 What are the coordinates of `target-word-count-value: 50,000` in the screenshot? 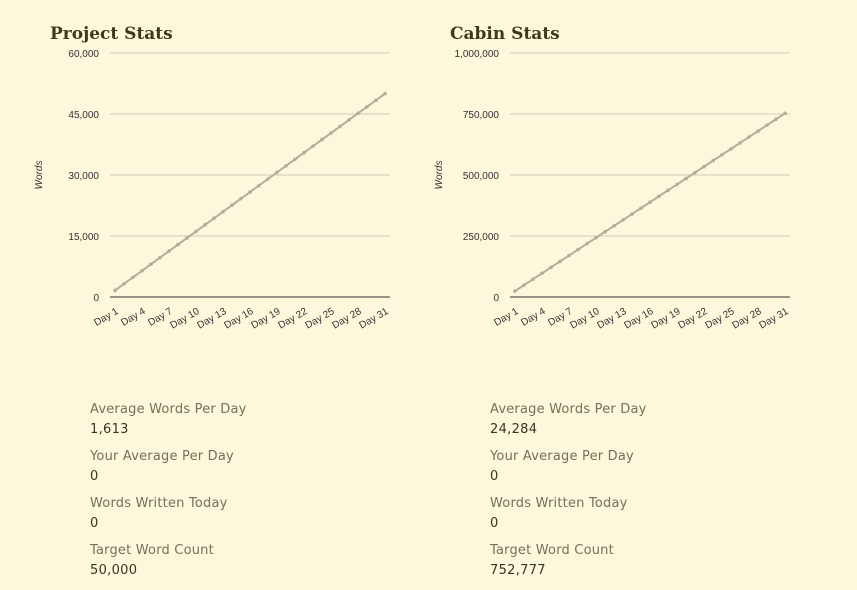 It's located at (114, 570).